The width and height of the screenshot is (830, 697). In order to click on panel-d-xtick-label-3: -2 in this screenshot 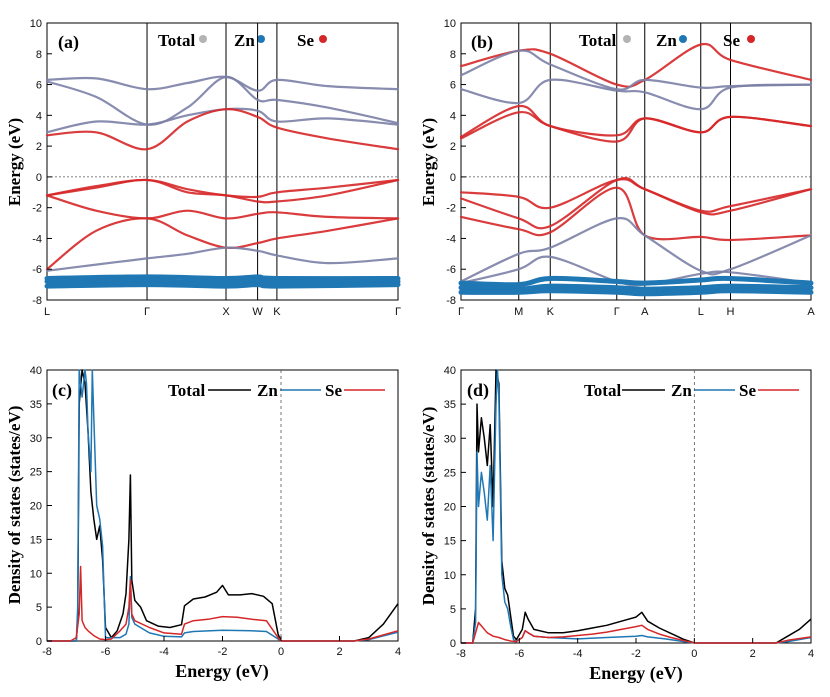, I will do `click(636, 654)`.